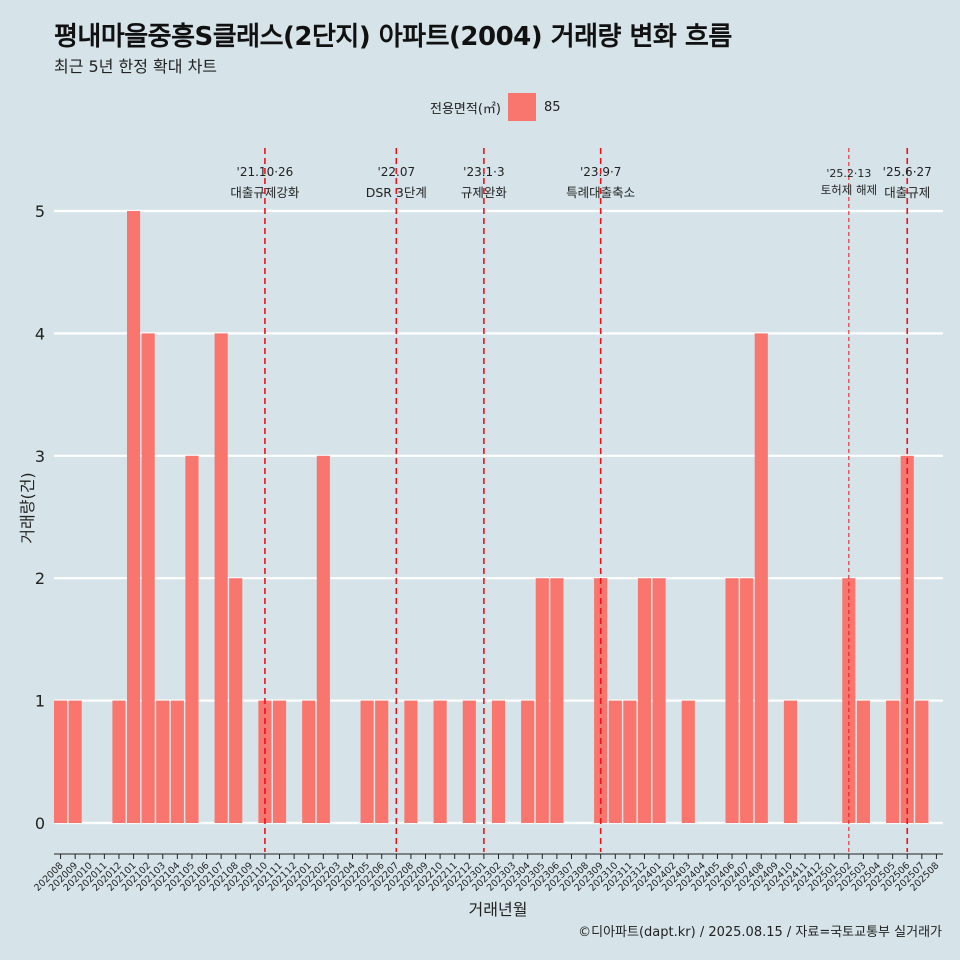 The image size is (960, 960). Describe the element at coordinates (483, 172) in the screenshot. I see `event-date-label: '23.1·3` at that location.